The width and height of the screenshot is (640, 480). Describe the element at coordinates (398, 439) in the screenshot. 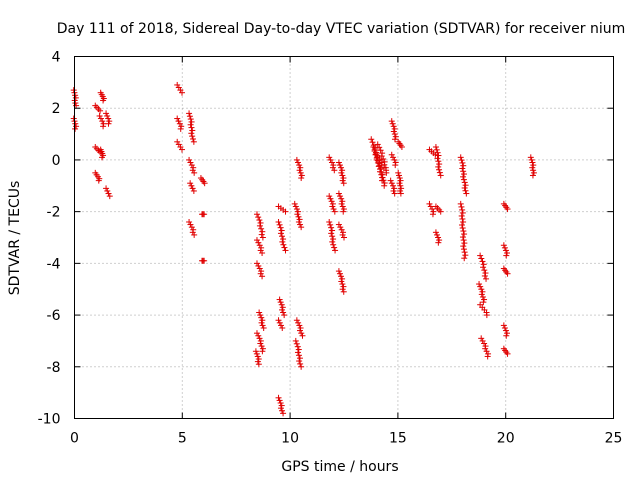

I see `x-tick-label: 15` at that location.